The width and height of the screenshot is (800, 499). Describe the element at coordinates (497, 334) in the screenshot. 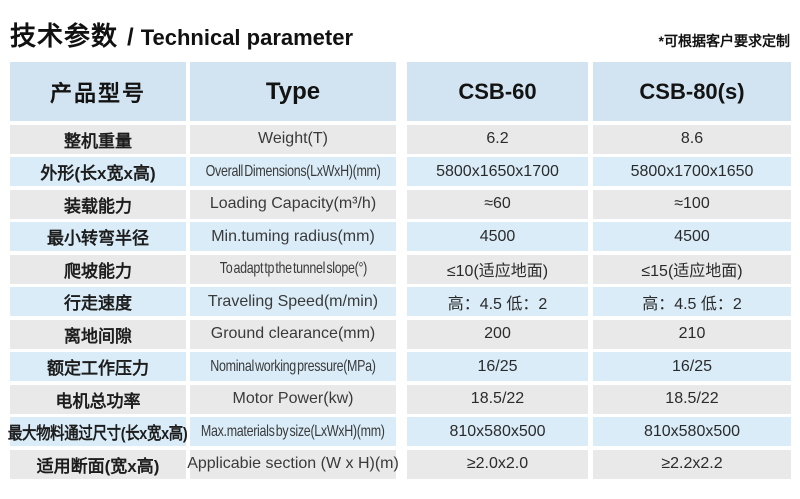

I see `value-csb60: 200` at that location.